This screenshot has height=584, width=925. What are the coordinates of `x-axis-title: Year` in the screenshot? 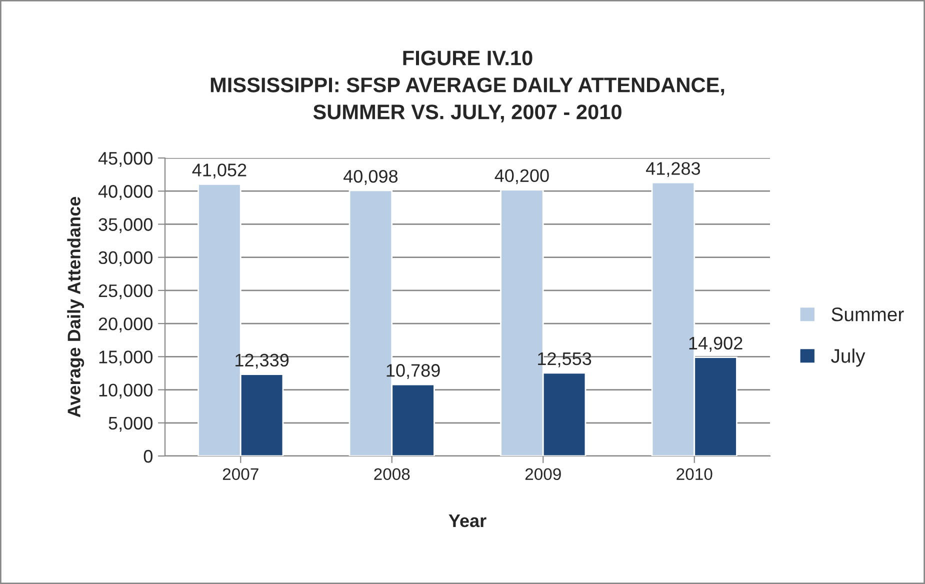 It's located at (467, 521).